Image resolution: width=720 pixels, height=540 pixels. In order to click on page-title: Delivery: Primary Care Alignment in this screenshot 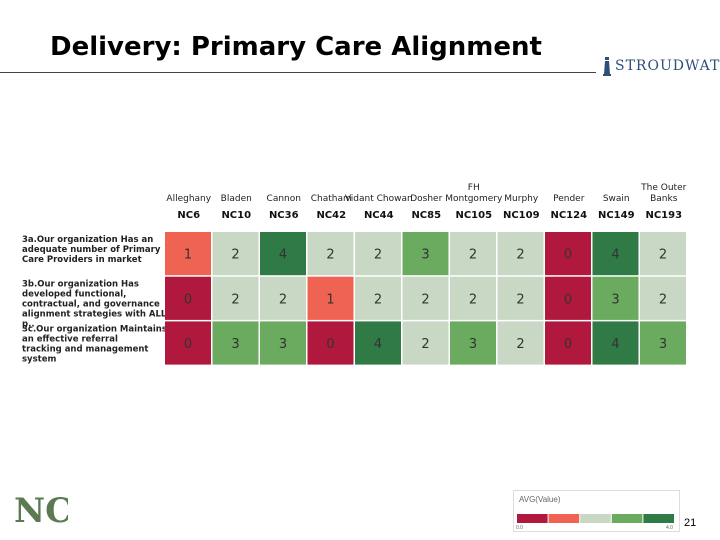, I will do `click(296, 47)`.